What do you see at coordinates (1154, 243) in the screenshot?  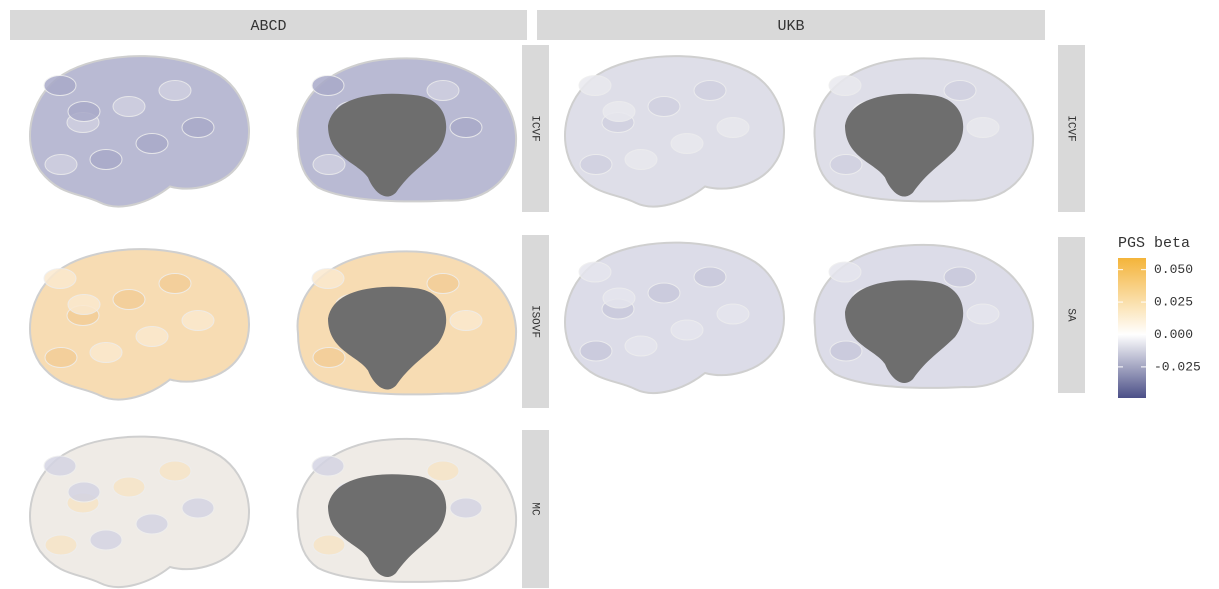 I see `legend-title: PGS beta` at bounding box center [1154, 243].